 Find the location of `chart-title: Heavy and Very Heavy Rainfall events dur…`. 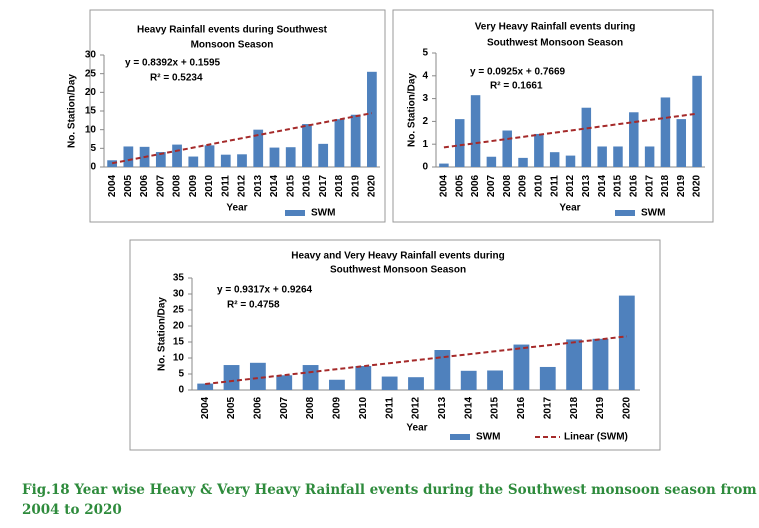

chart-title: Heavy and Very Heavy Rainfall events dur… is located at coordinates (397, 256).